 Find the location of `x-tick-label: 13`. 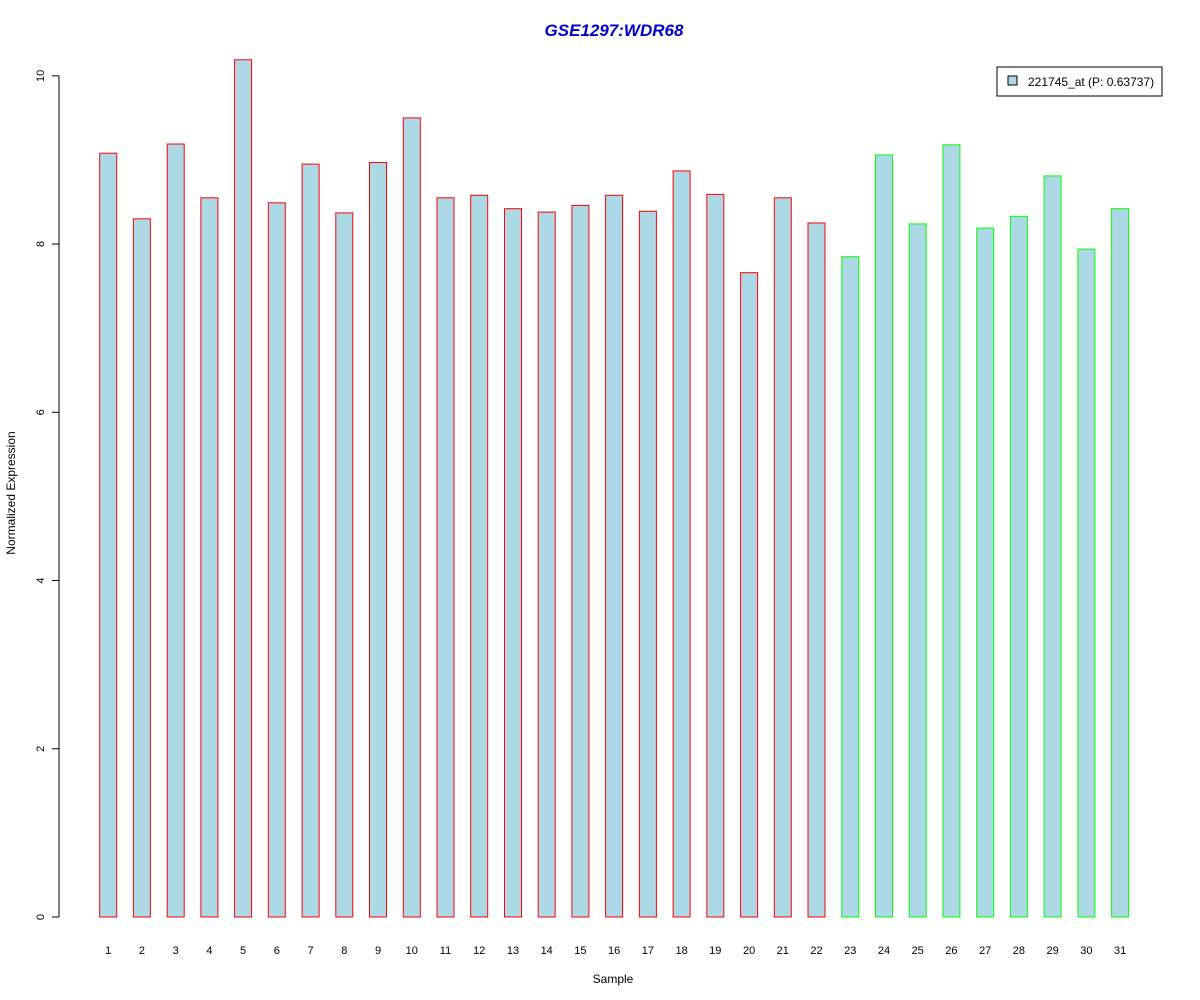

x-tick-label: 13 is located at coordinates (513, 951).